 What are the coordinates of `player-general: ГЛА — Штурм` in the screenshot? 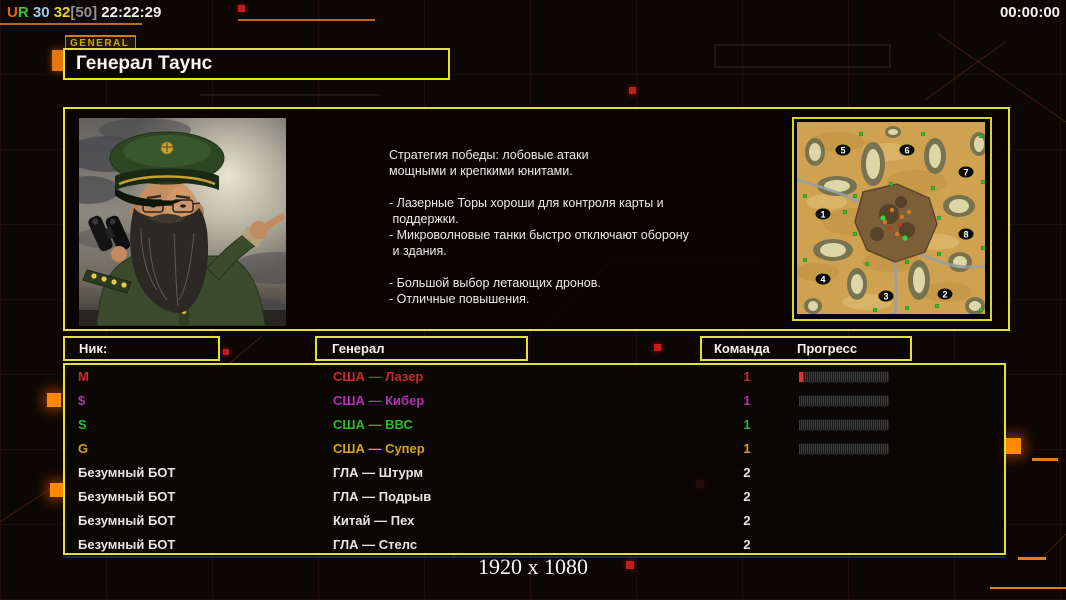 It's located at (378, 472).